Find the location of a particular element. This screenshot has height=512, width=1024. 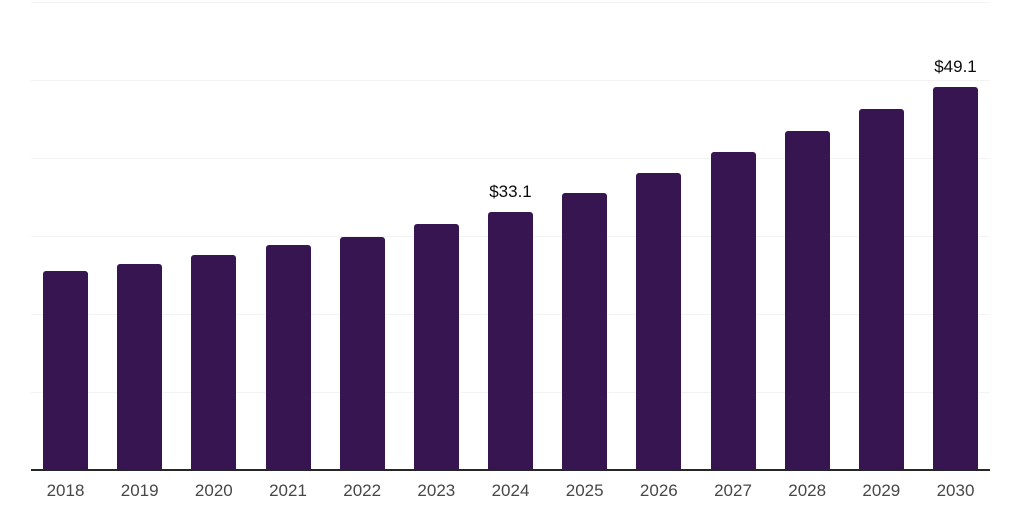

x-tick-label-2025: 2025 is located at coordinates (584, 490).